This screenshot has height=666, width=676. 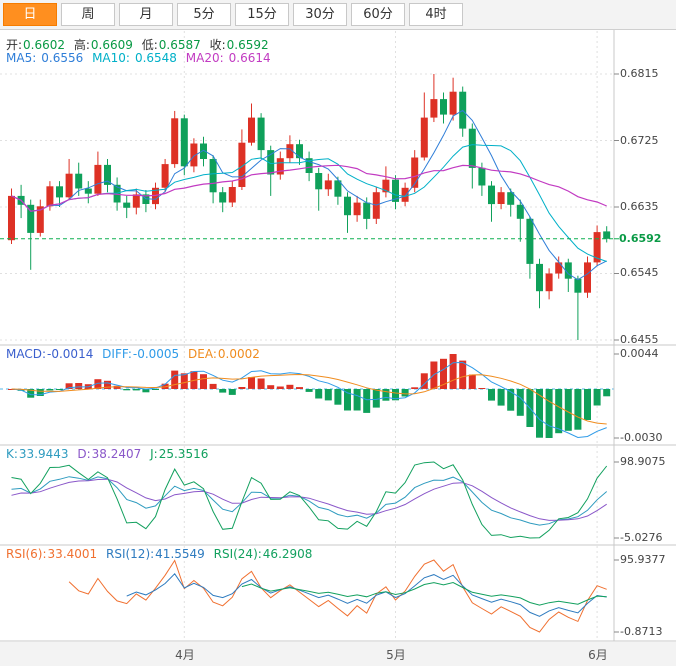 I want to click on tab-30min: 30分, so click(x=320, y=14).